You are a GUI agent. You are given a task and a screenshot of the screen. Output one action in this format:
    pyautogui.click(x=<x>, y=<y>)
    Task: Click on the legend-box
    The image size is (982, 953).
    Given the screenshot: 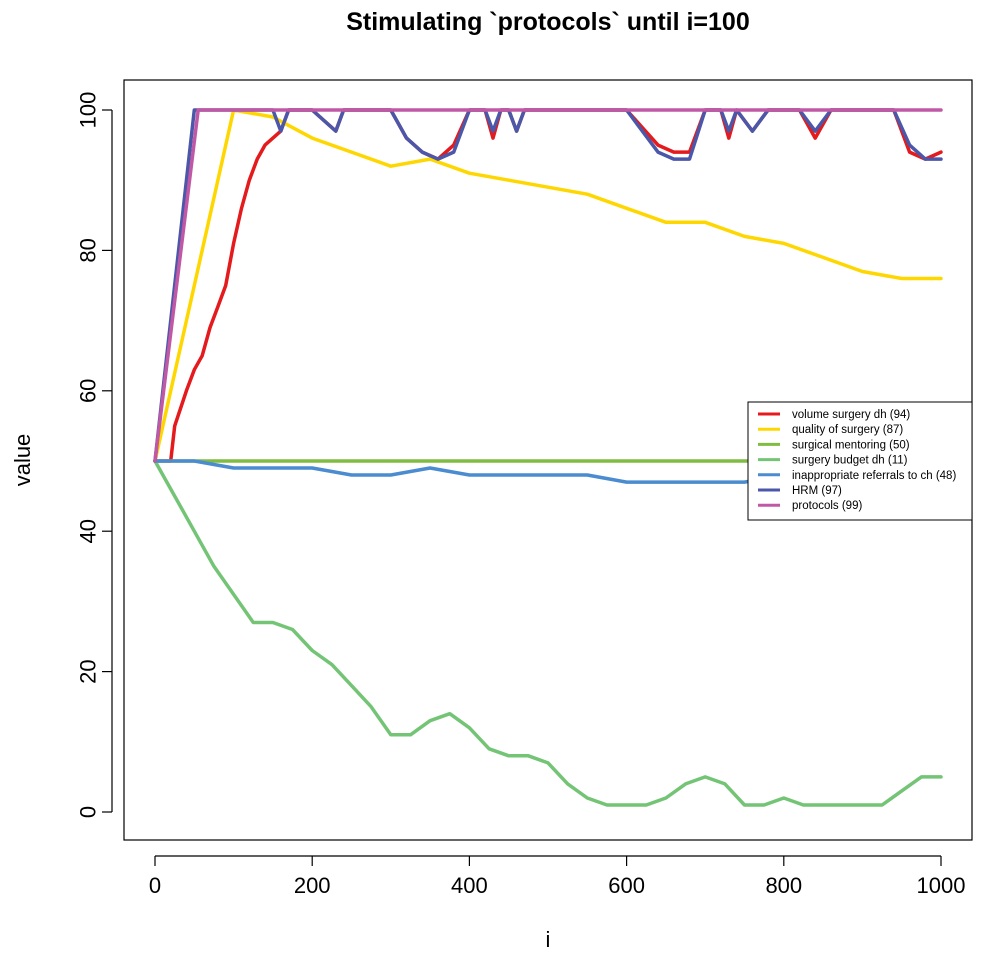 What is the action you would take?
    pyautogui.click(x=860, y=461)
    